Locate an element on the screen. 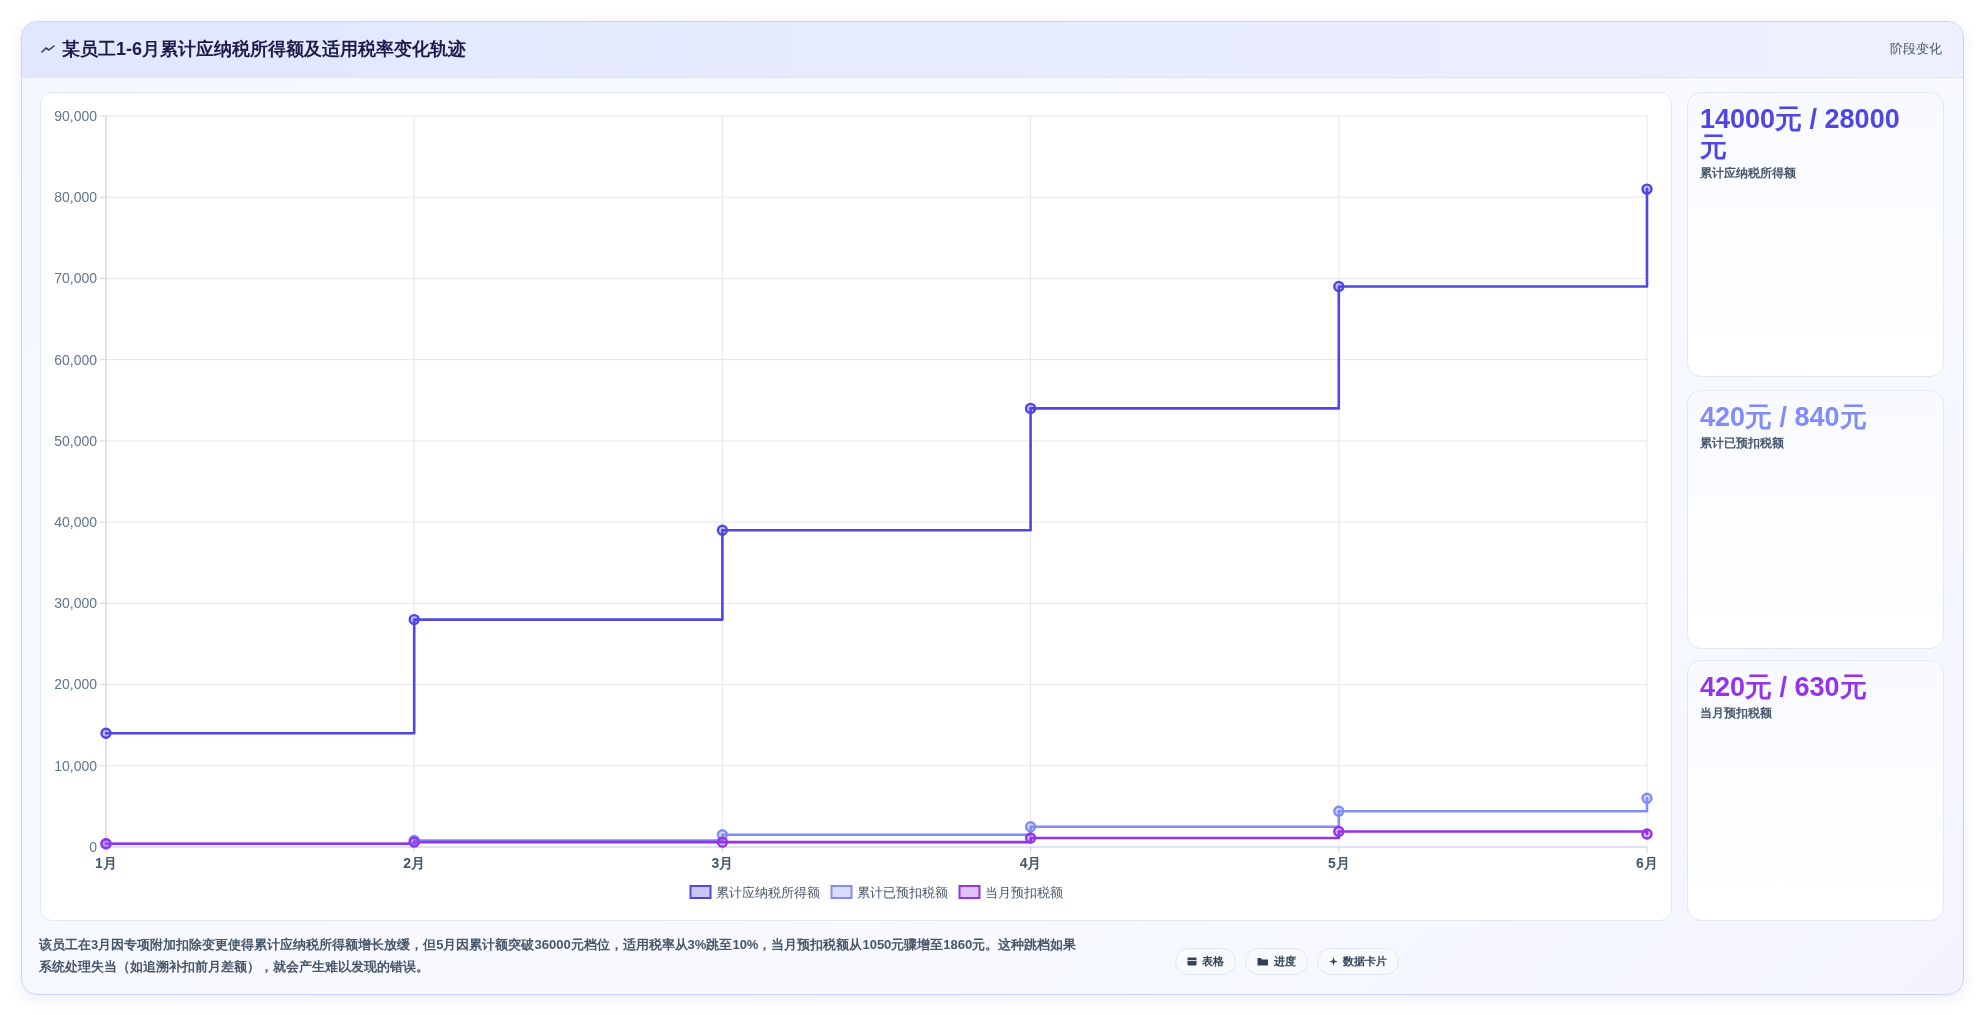  y-tick-label: 40,000 is located at coordinates (76, 522).